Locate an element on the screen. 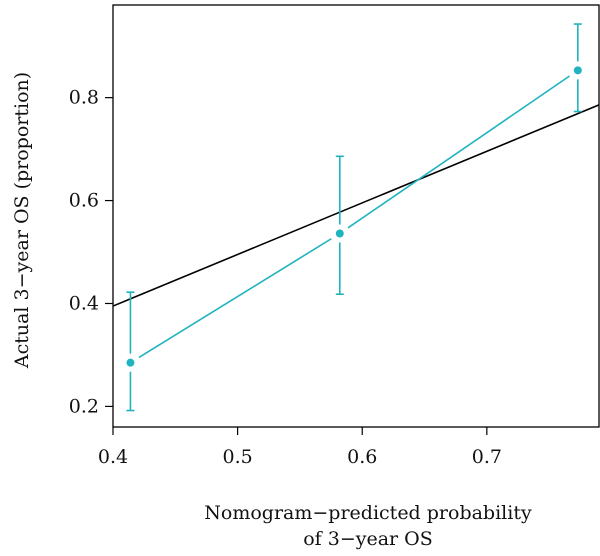 The width and height of the screenshot is (600, 556). x-tick-label: 0.7 is located at coordinates (487, 457).